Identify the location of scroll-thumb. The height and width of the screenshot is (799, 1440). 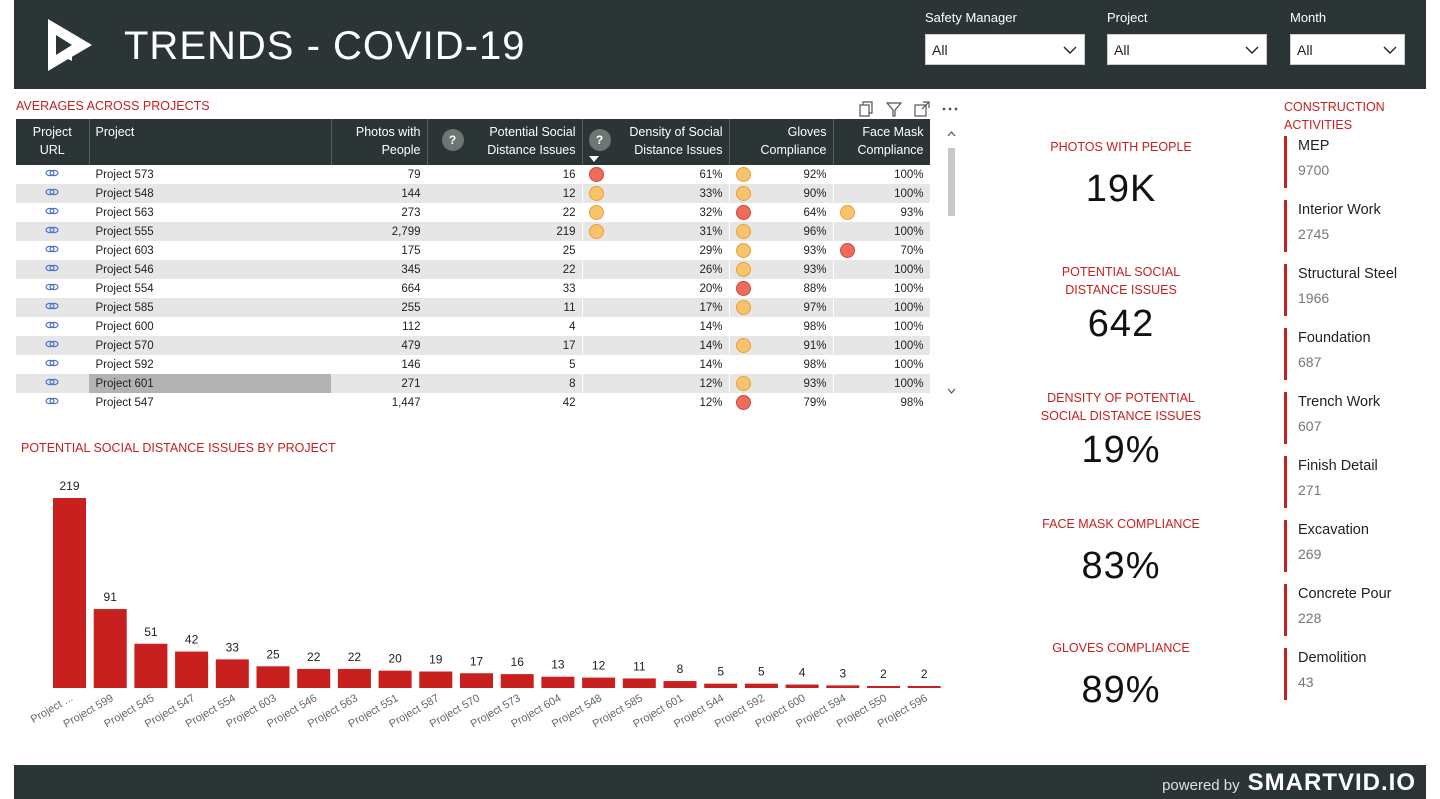
(951, 182).